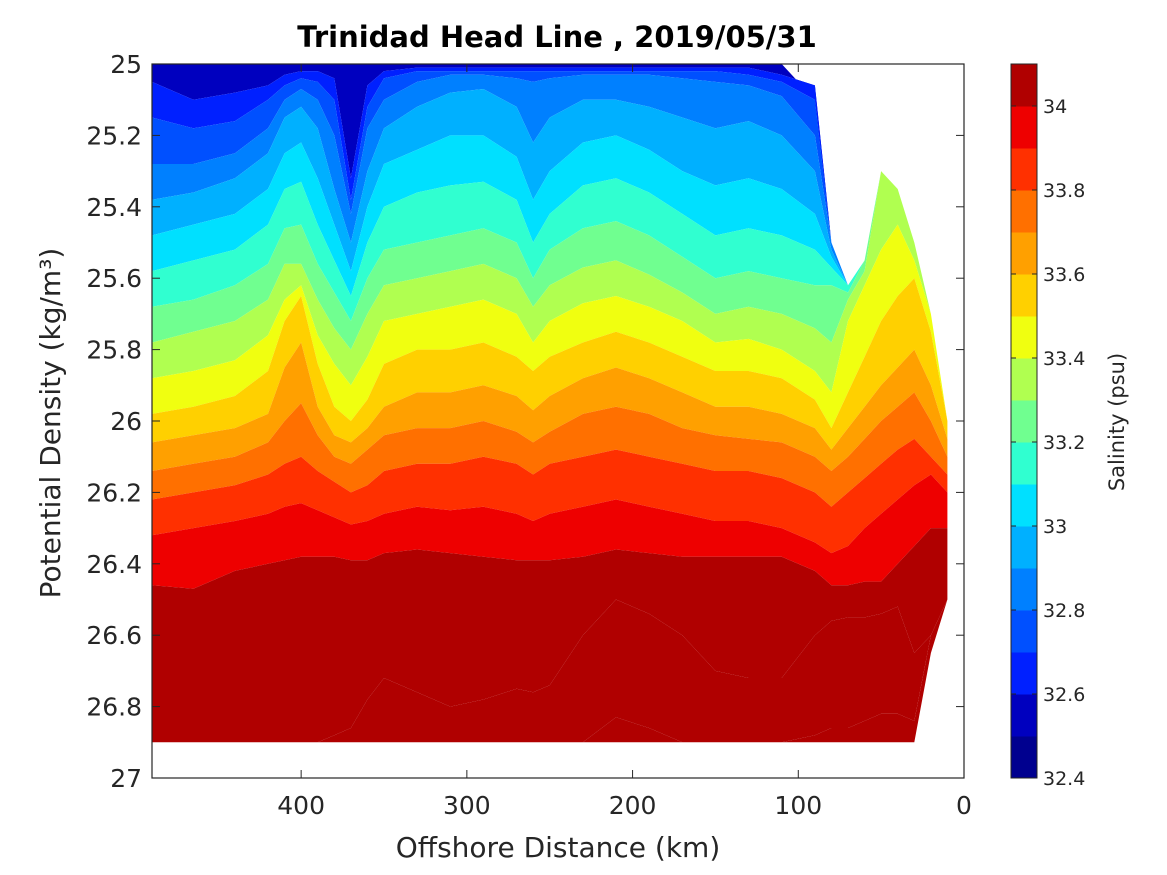 The image size is (1167, 875). What do you see at coordinates (114, 635) in the screenshot?
I see `y-tick-label: 26.6` at bounding box center [114, 635].